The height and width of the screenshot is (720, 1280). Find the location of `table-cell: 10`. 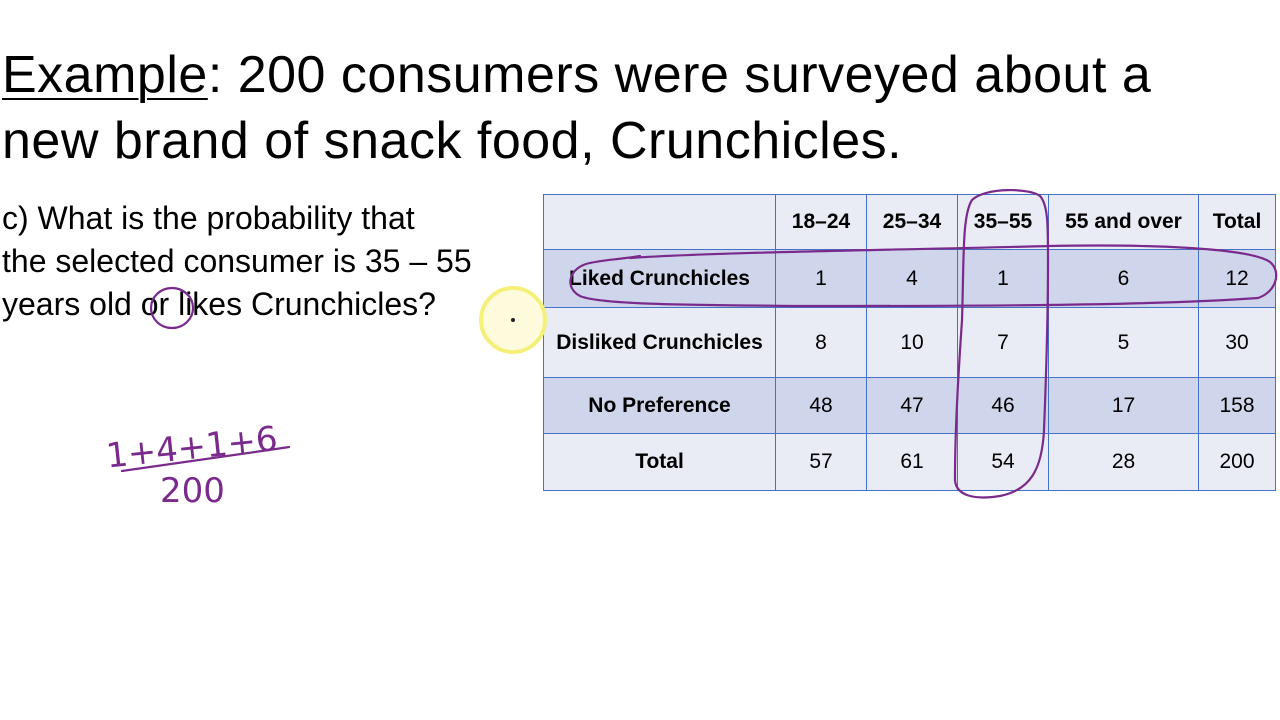

table-cell: 10 is located at coordinates (912, 342).